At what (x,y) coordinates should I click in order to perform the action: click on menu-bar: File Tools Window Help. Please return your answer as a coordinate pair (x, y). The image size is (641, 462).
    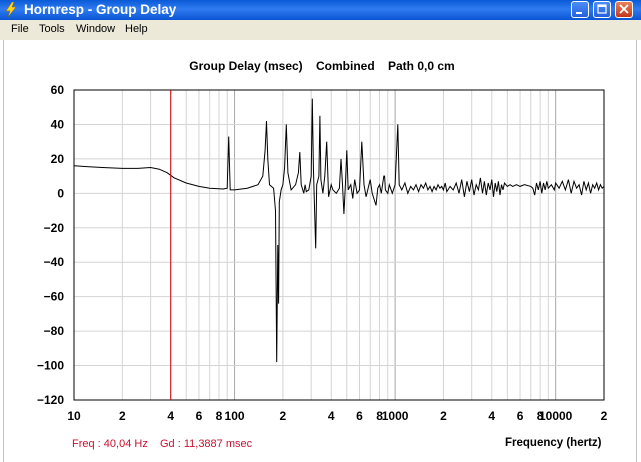
    Looking at the image, I should click on (320, 30).